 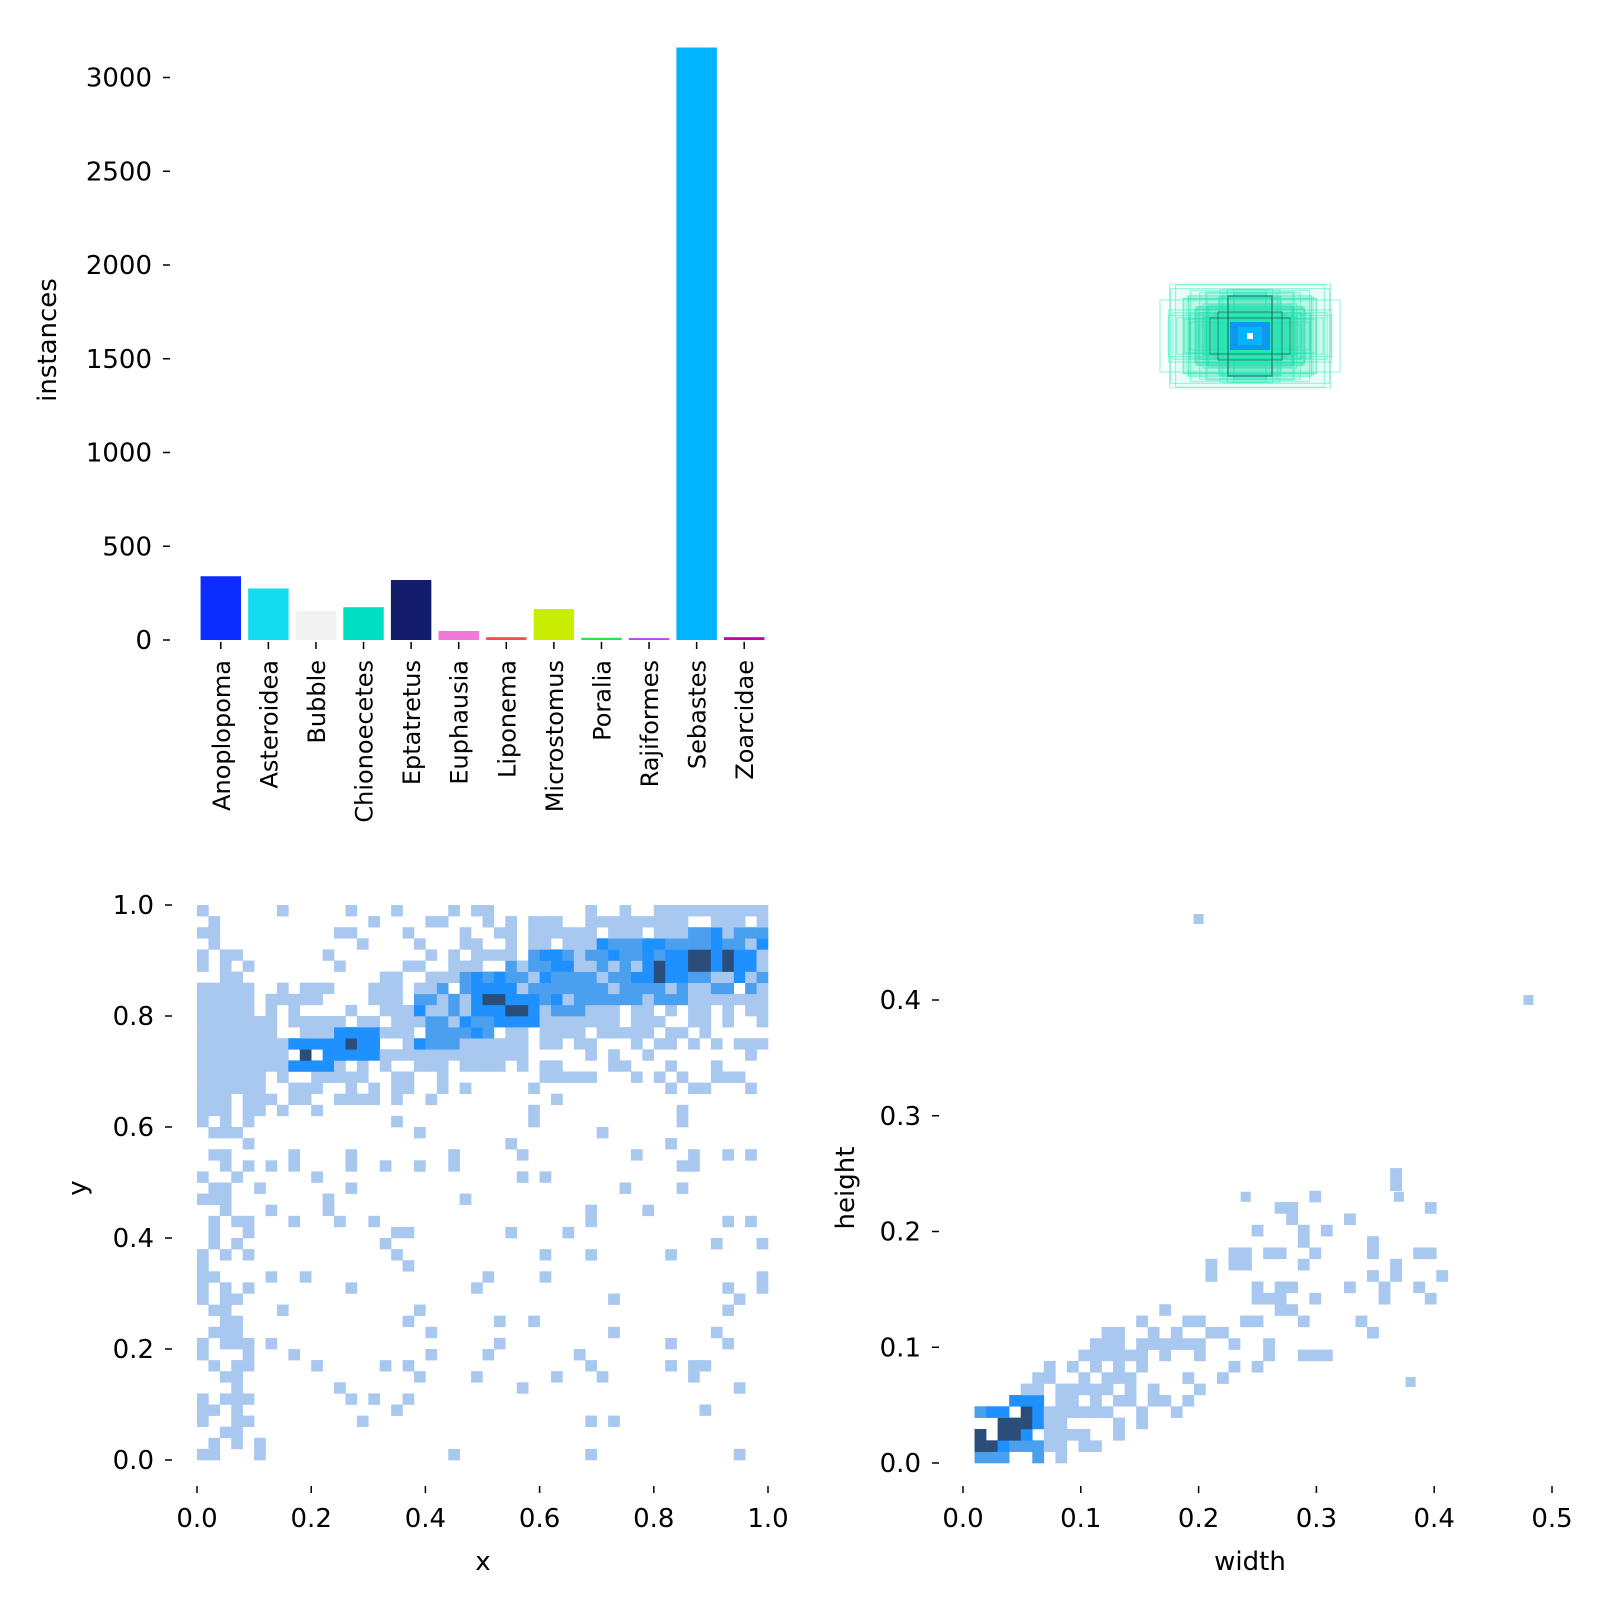 I want to click on xy-x-tick-label: 0.2, so click(x=311, y=1519).